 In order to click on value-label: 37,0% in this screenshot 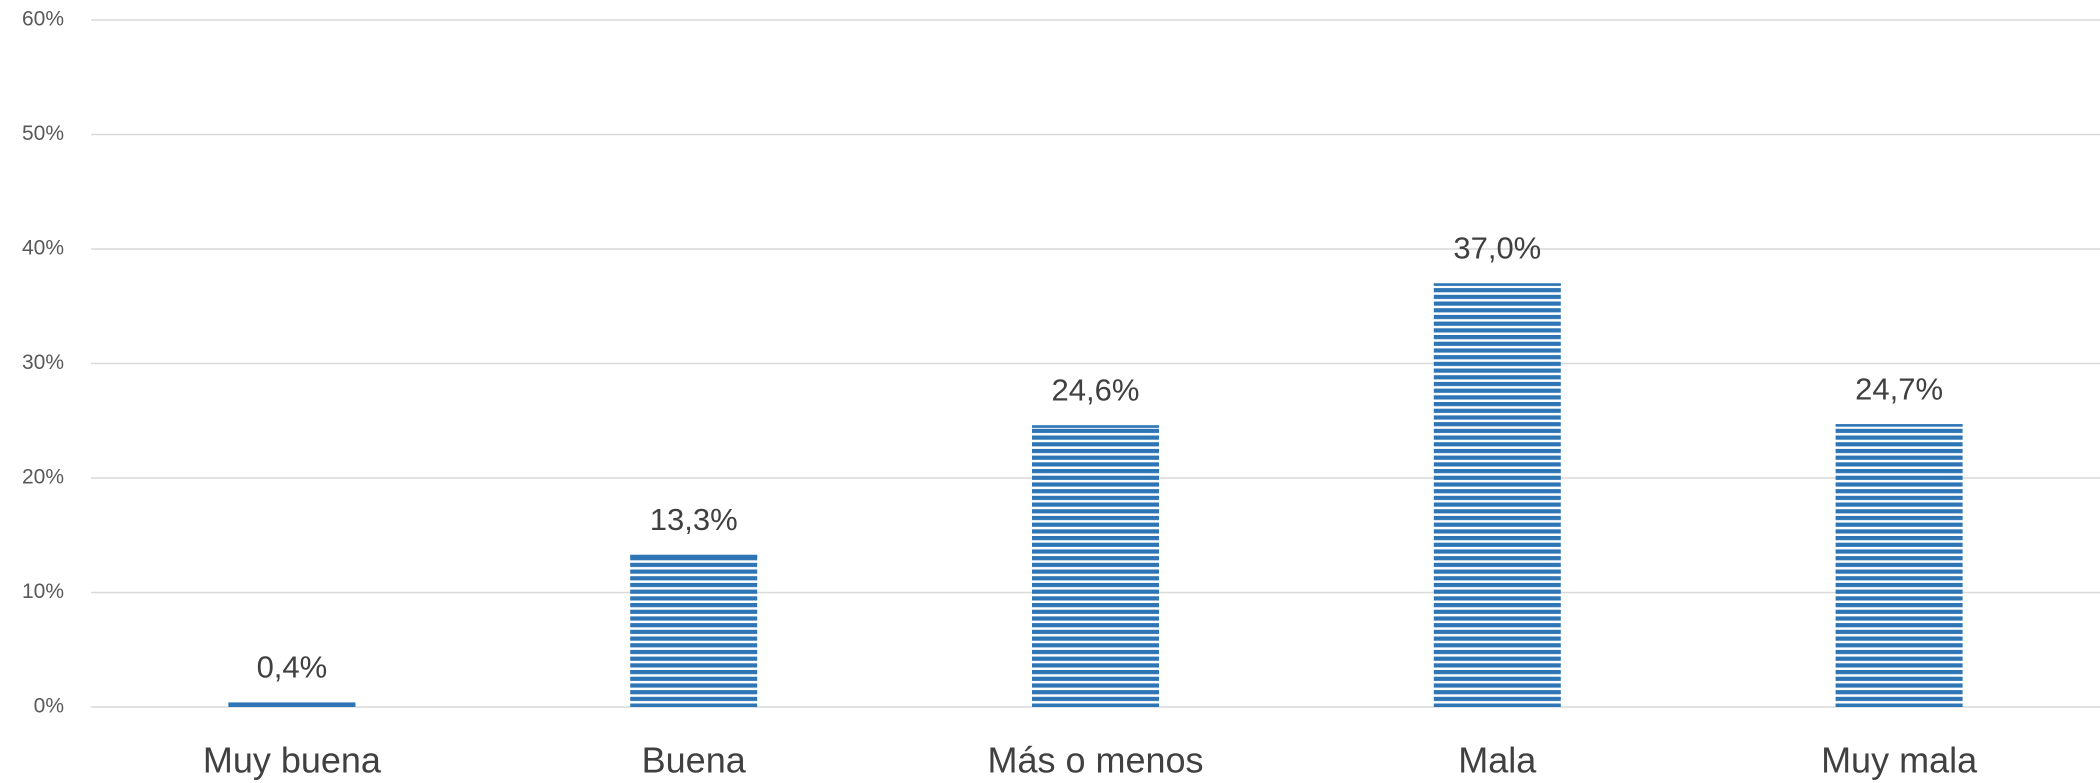, I will do `click(1497, 248)`.